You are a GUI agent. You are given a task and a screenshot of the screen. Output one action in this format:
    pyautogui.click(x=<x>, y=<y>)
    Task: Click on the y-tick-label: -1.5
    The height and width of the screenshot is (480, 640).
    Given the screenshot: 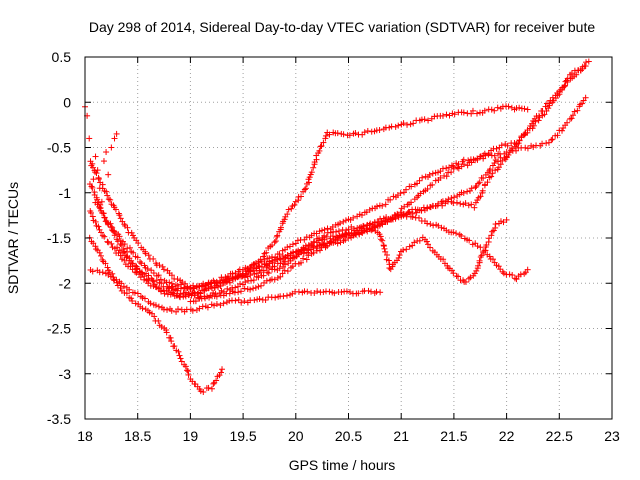 What is the action you would take?
    pyautogui.click(x=59, y=238)
    